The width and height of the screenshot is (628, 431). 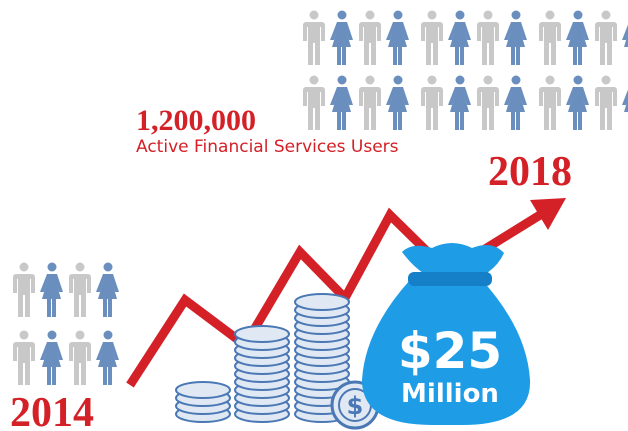 I want to click on user-caption: Active Financial Services Users, so click(x=267, y=147).